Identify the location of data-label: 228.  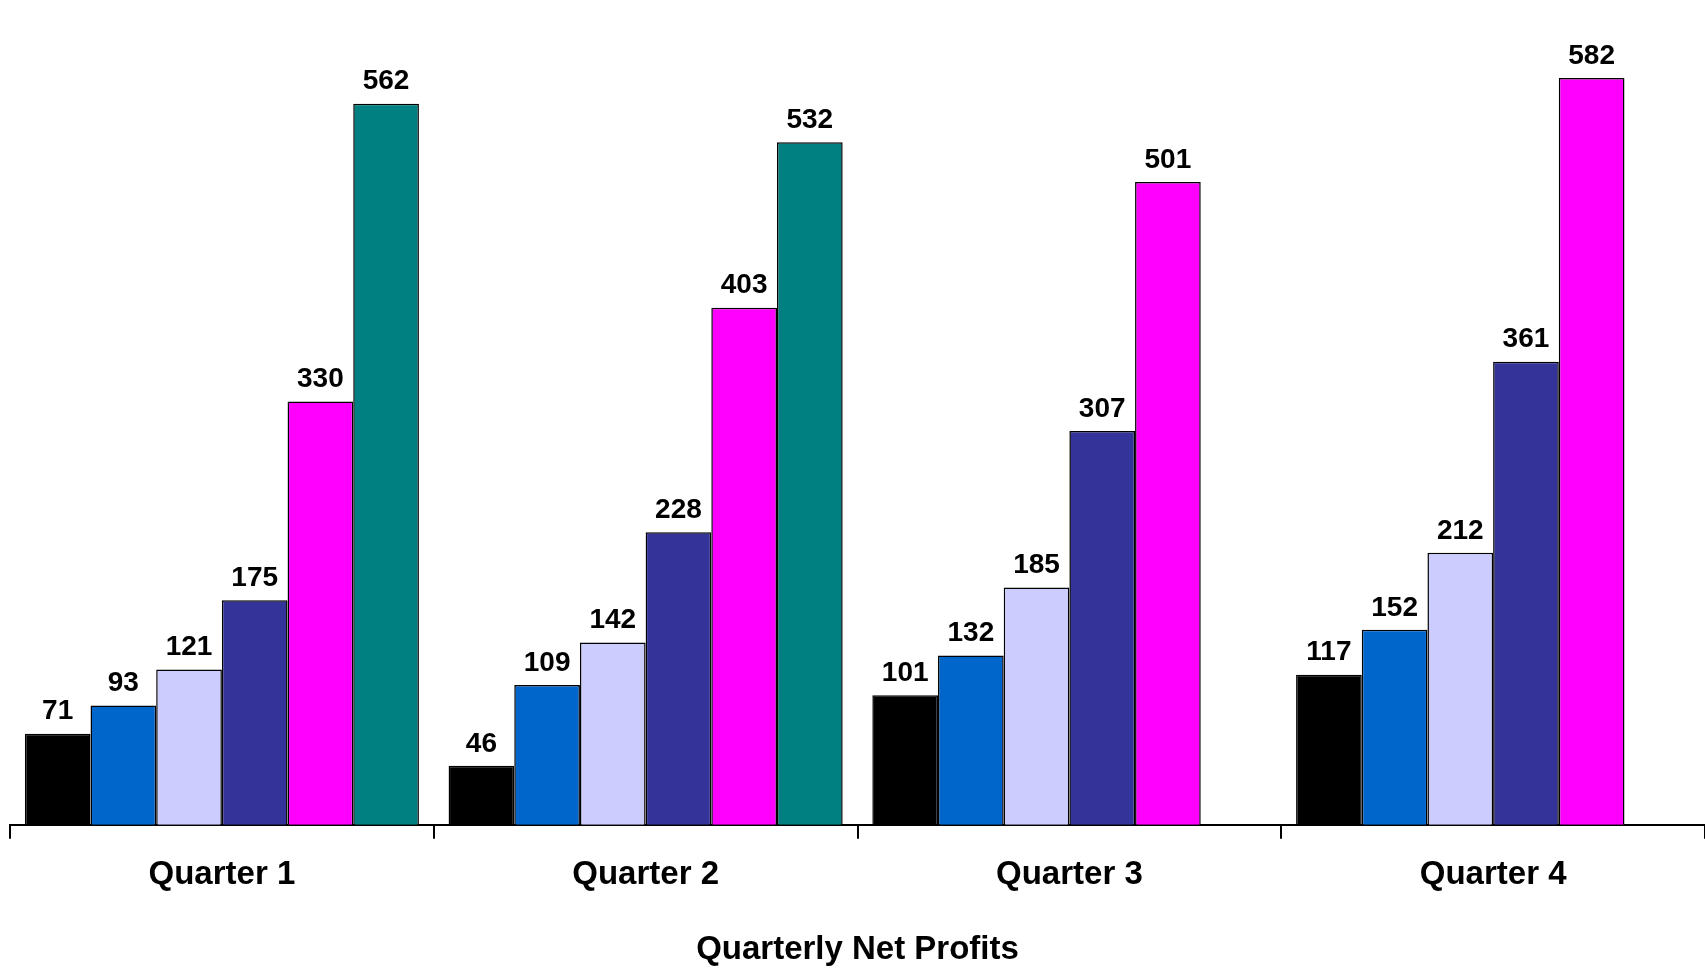
(678, 508).